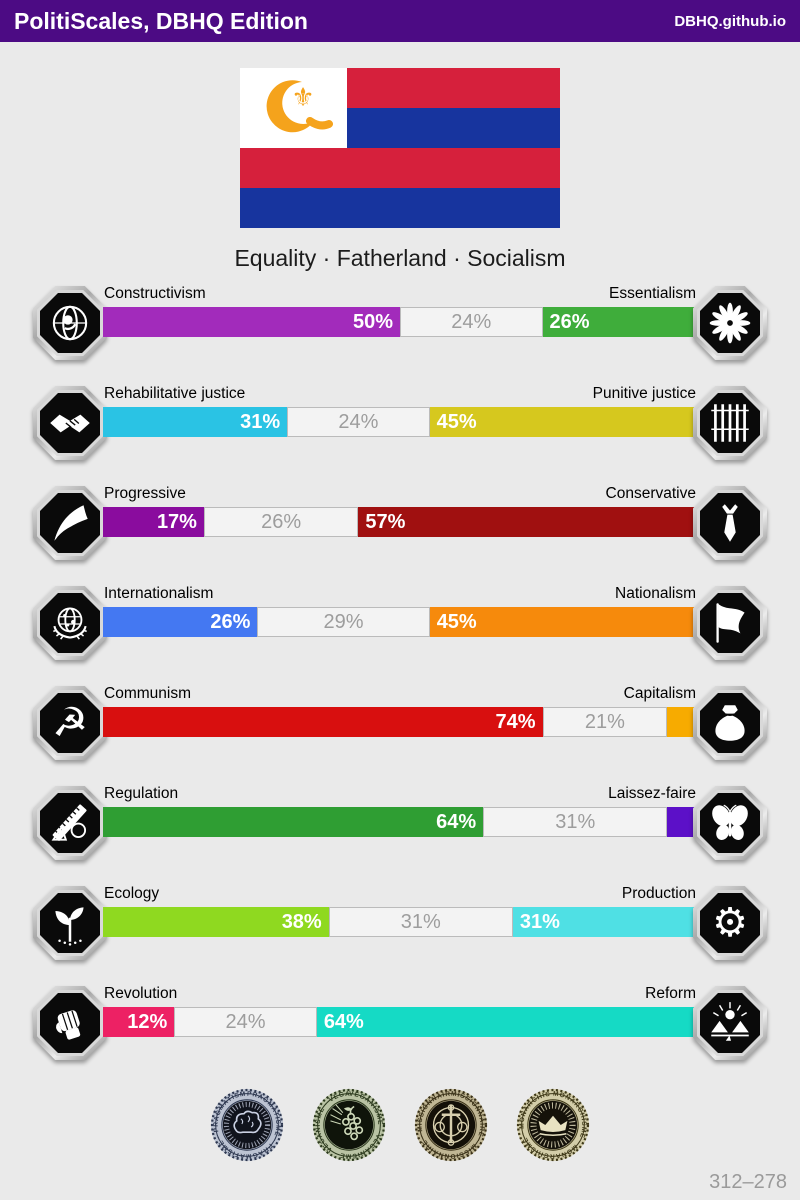  I want to click on axis-left-segment: 31%, so click(195, 422).